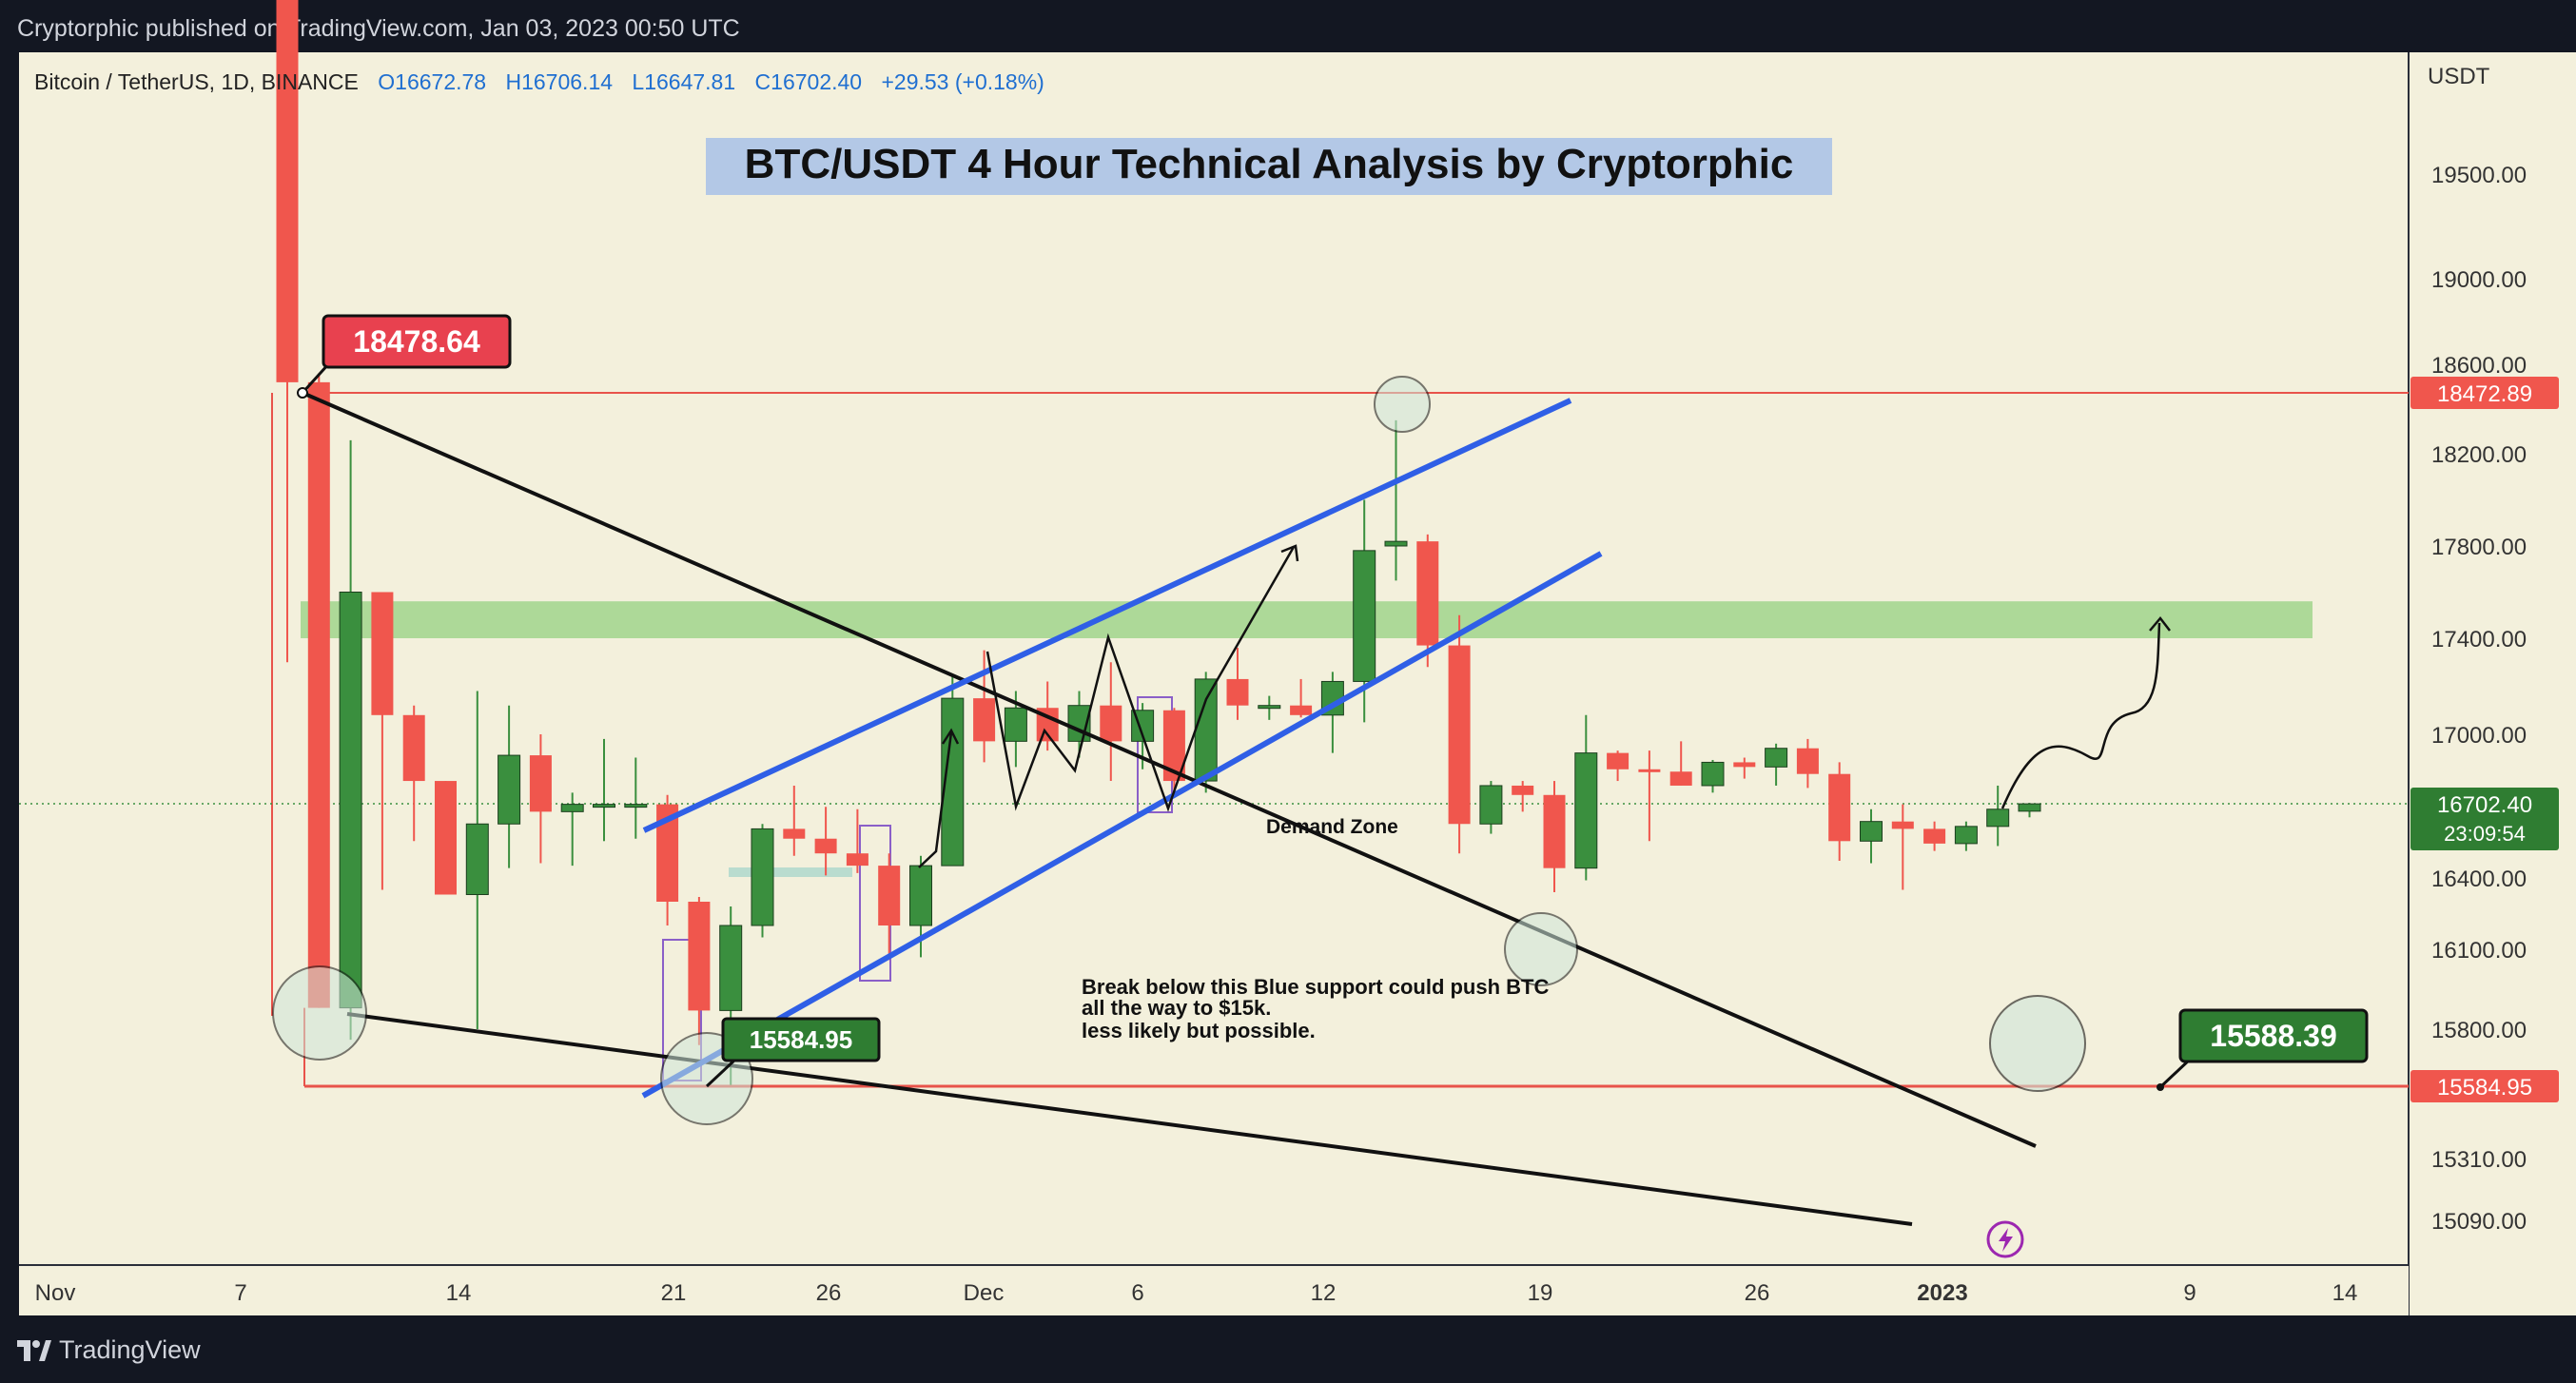 The height and width of the screenshot is (1383, 2576). Describe the element at coordinates (2479, 175) in the screenshot. I see `price-tick-label: 19500.00` at that location.